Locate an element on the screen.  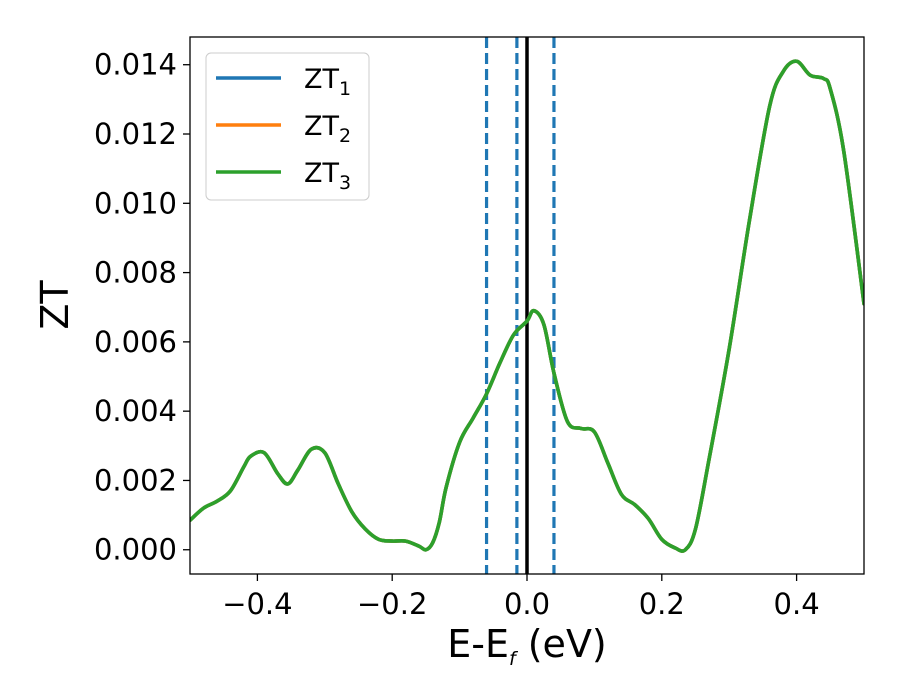
legend: ZT1 ZT2 ZT3 is located at coordinates (287, 126).